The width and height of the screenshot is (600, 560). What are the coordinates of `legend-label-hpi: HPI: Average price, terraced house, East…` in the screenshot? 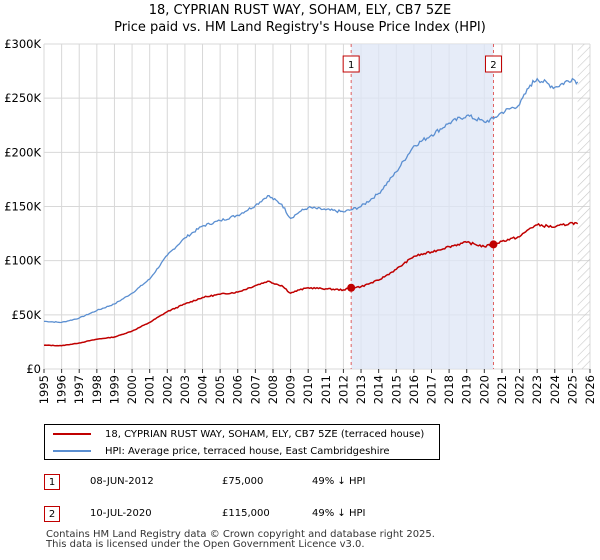 It's located at (247, 451).